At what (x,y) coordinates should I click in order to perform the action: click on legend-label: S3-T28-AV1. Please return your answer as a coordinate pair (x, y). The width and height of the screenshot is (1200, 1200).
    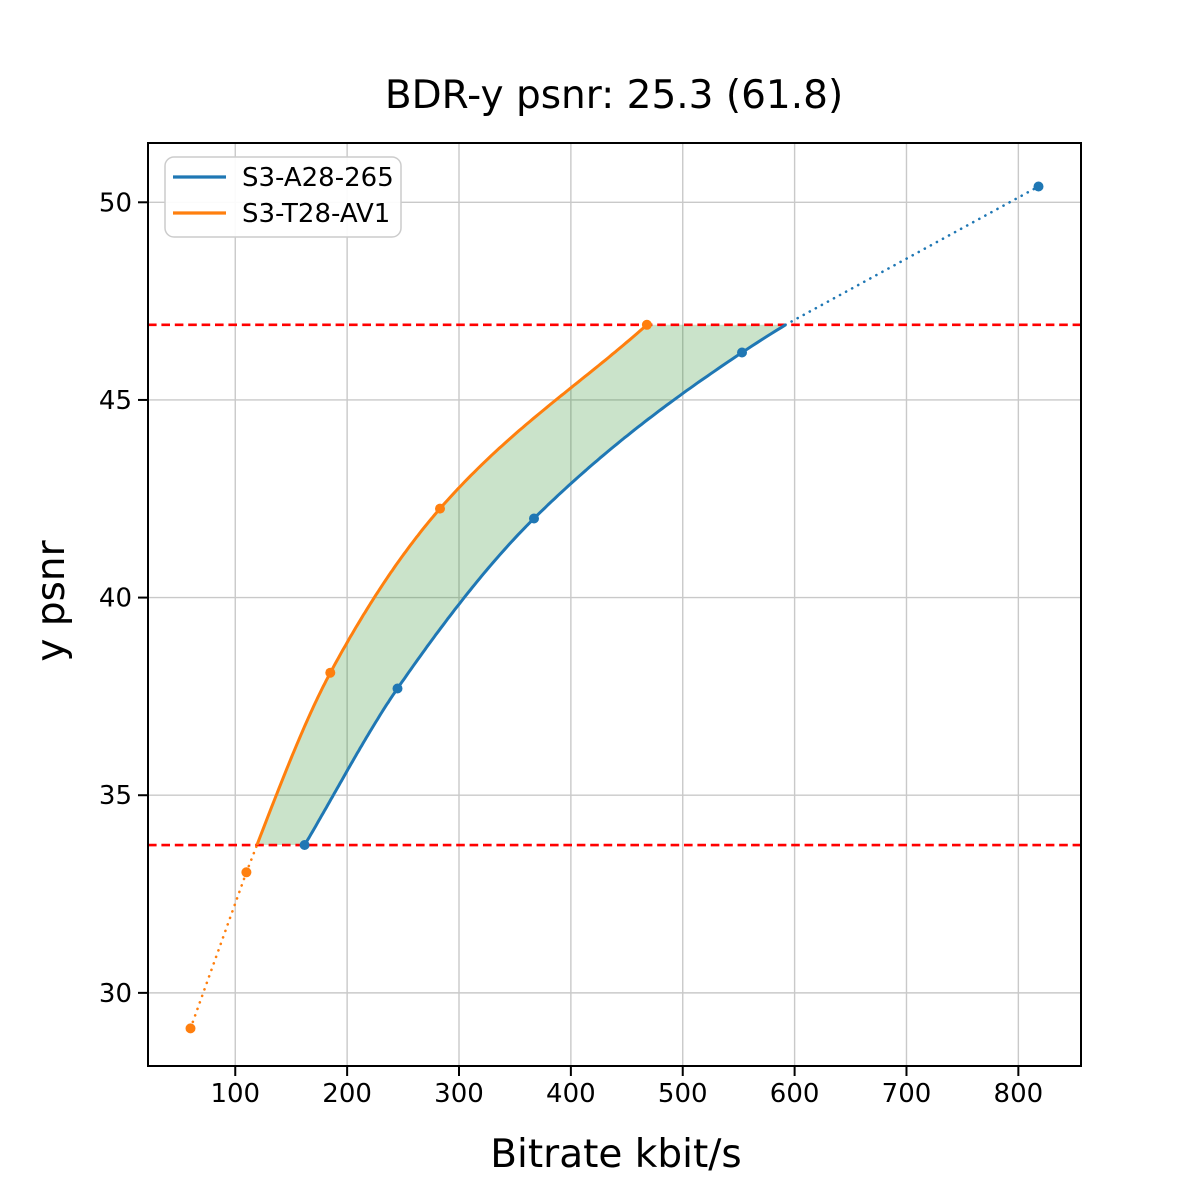
    Looking at the image, I should click on (316, 214).